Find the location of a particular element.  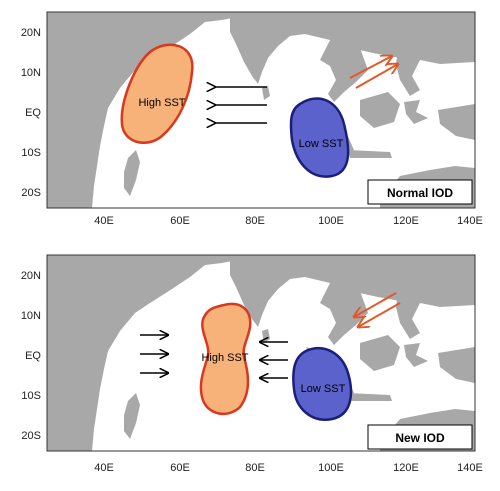

northeast-arrows is located at coordinates (373, 72).